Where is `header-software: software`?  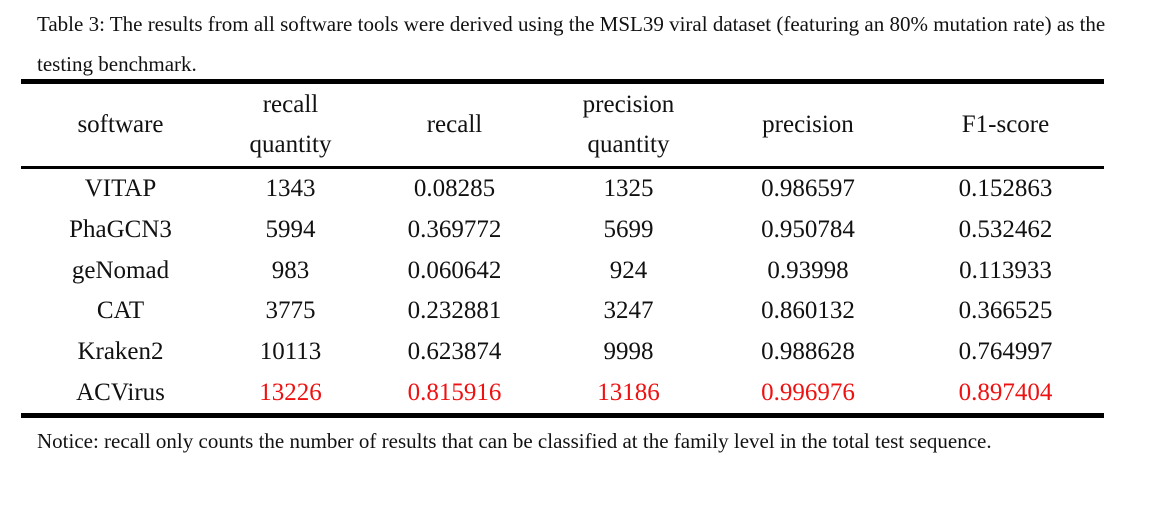 header-software: software is located at coordinates (120, 124).